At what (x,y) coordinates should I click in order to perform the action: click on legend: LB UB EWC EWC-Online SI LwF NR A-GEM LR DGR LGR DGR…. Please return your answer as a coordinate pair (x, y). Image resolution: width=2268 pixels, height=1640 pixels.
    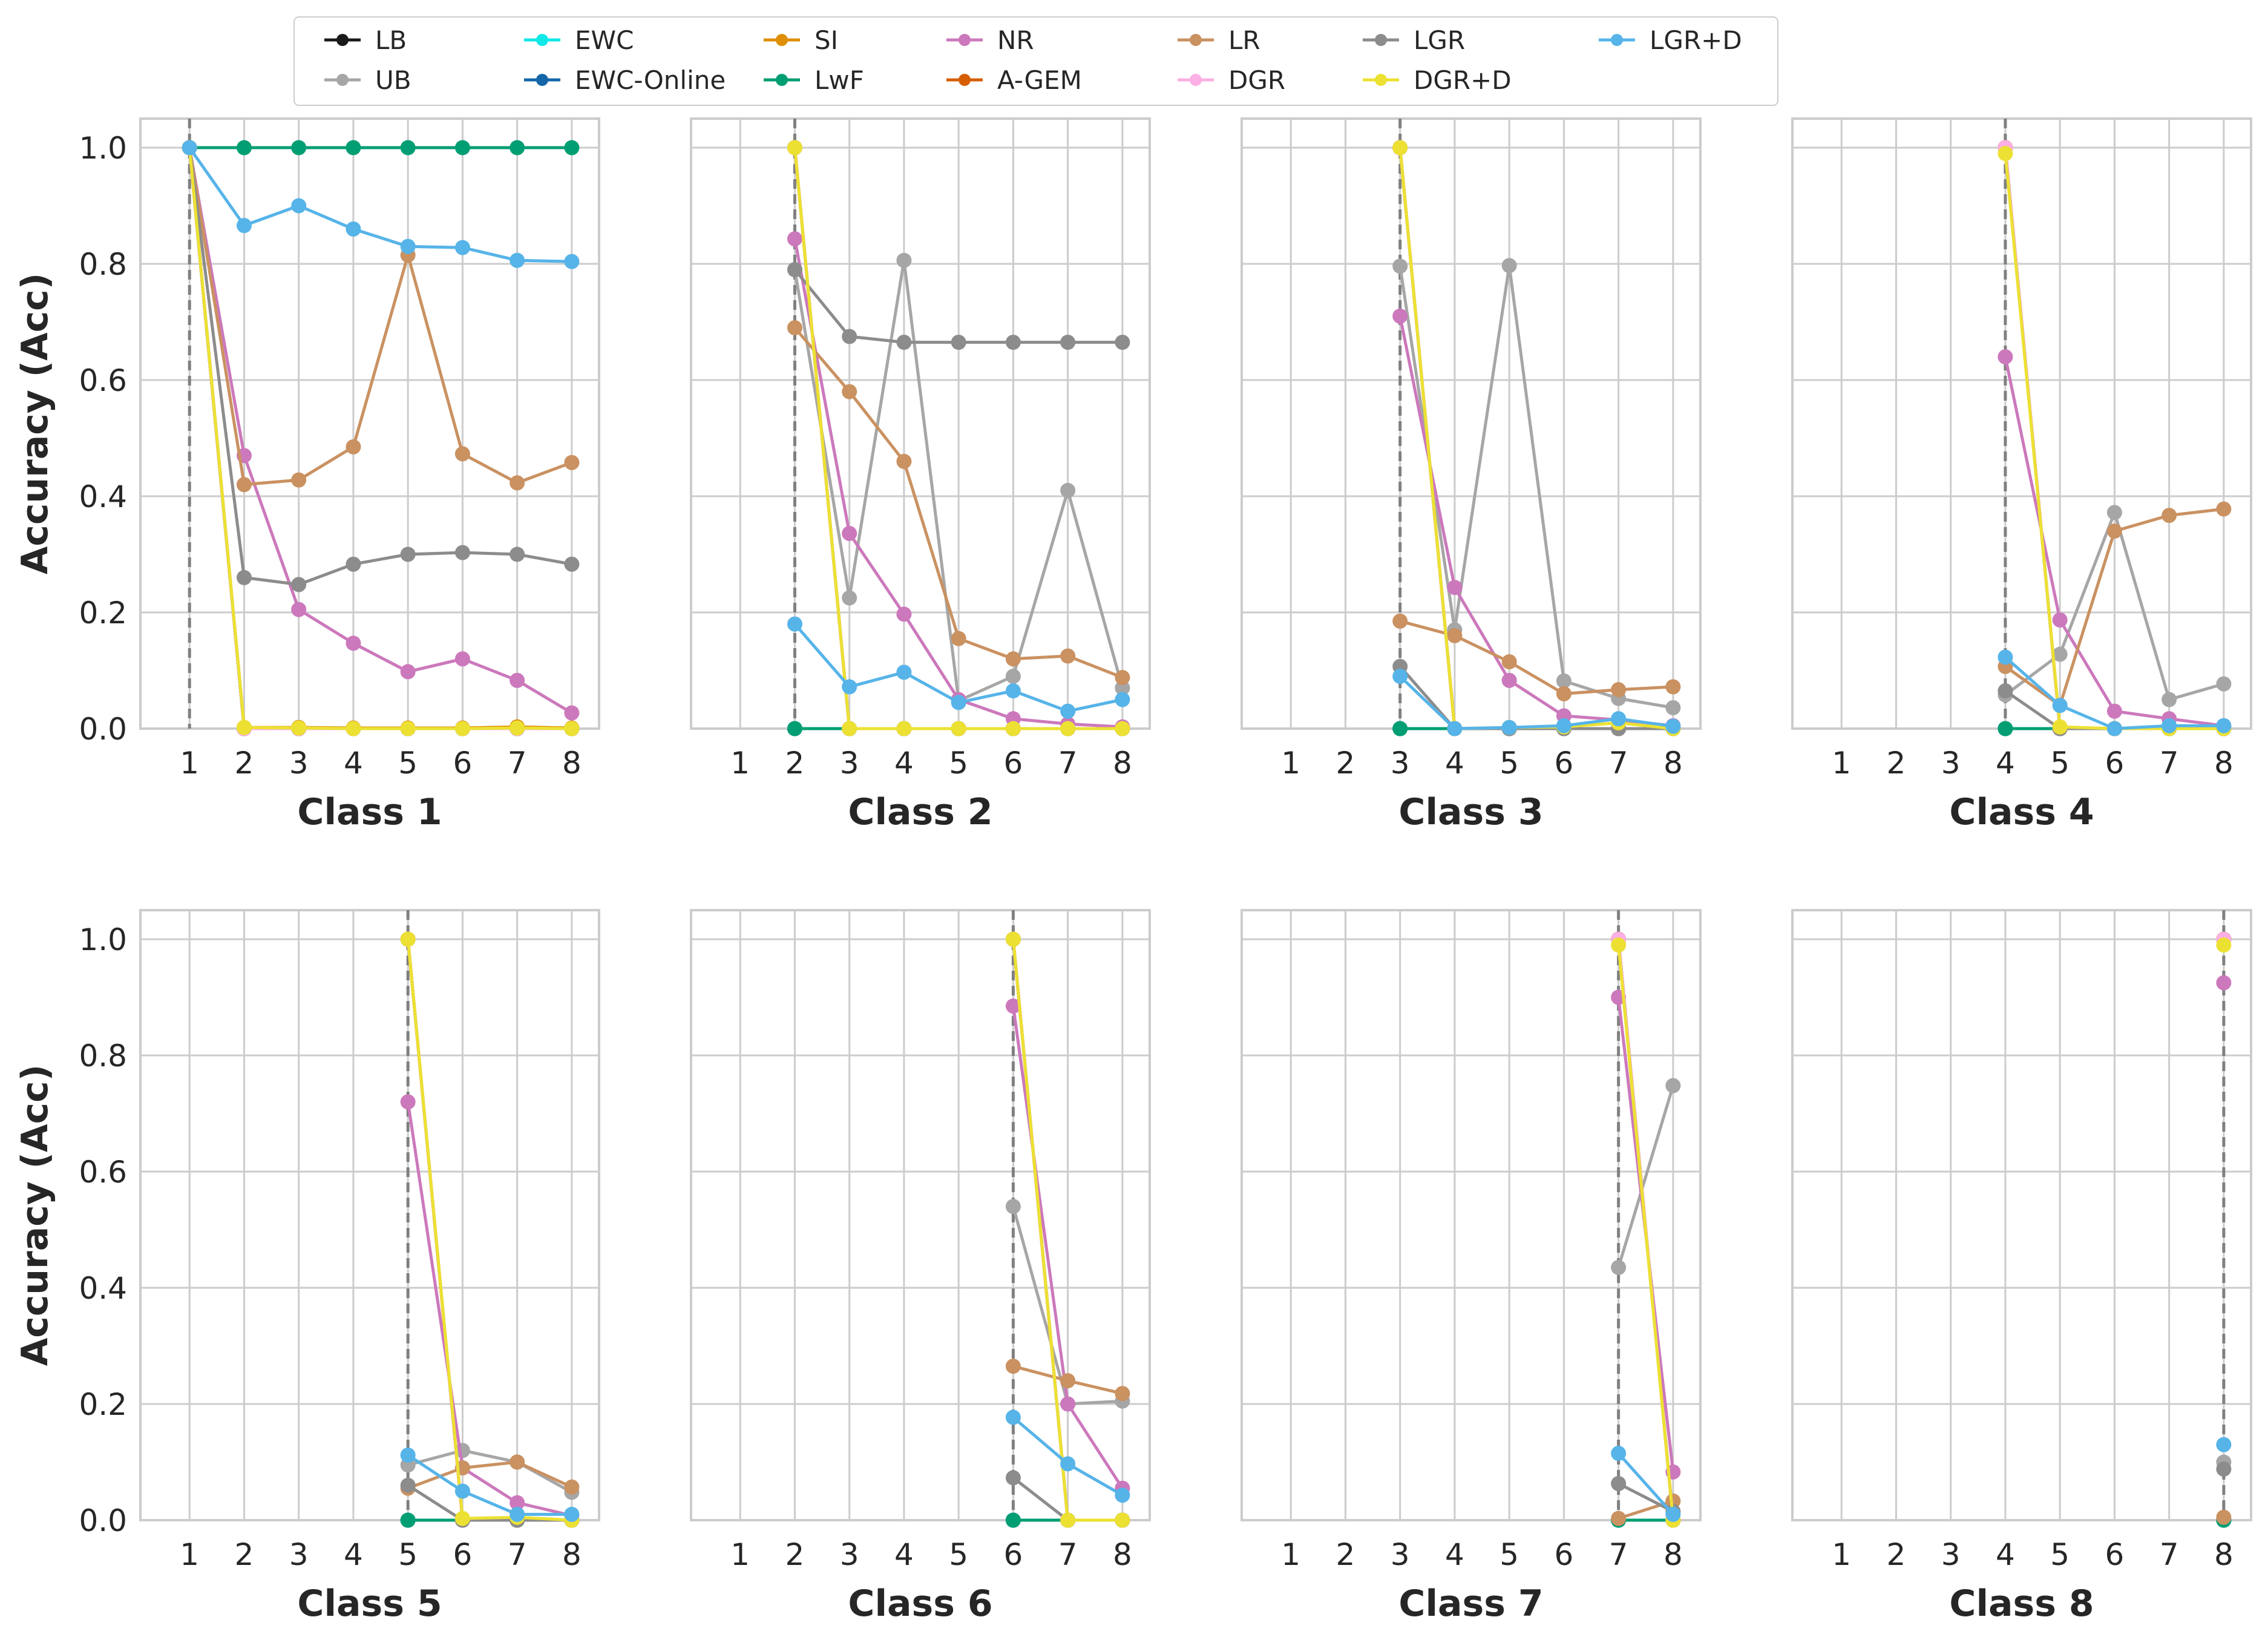
    Looking at the image, I should click on (1036, 61).